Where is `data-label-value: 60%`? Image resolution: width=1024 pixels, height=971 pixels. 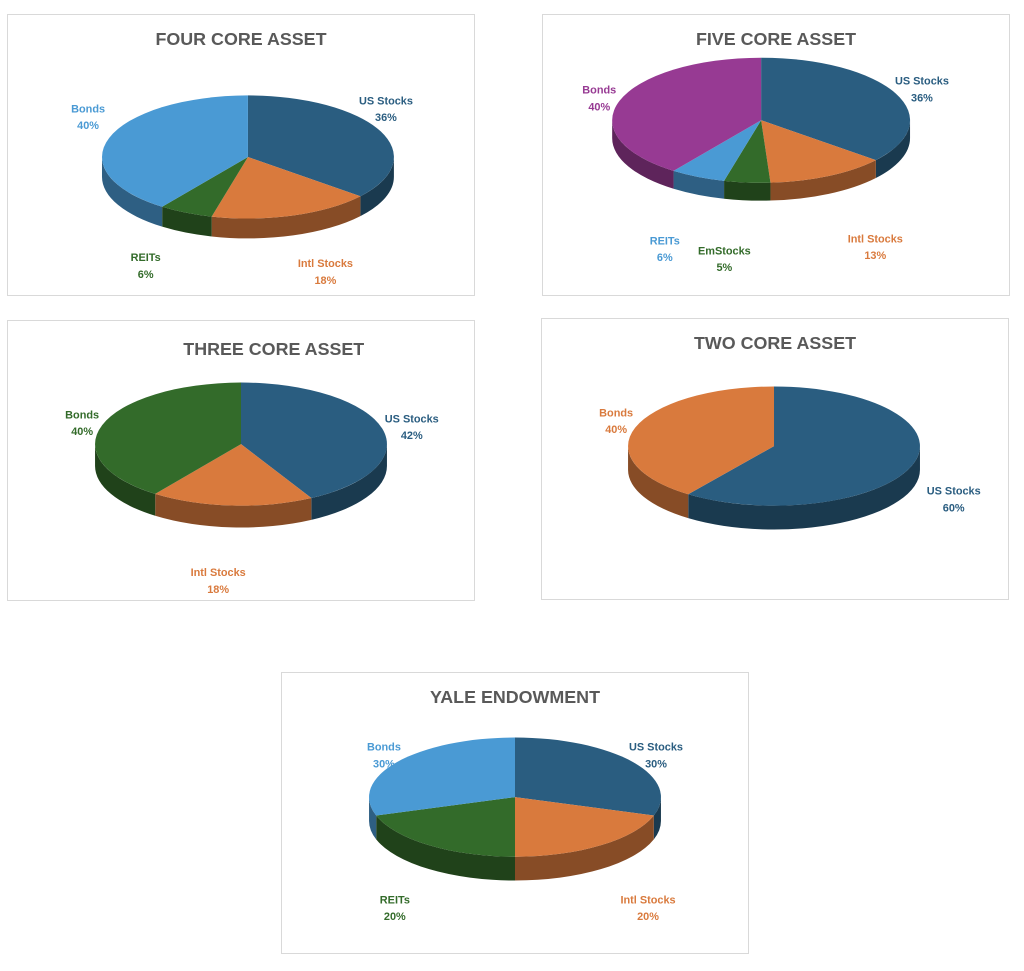
data-label-value: 60% is located at coordinates (954, 509).